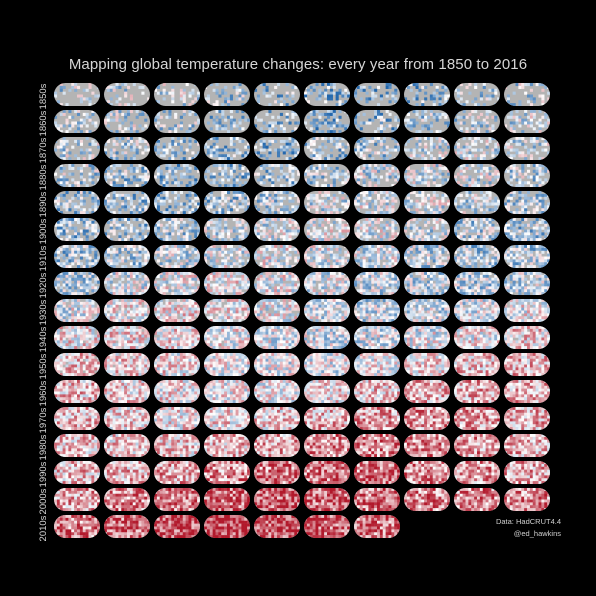  What do you see at coordinates (427, 283) in the screenshot?
I see `year-map-1927` at bounding box center [427, 283].